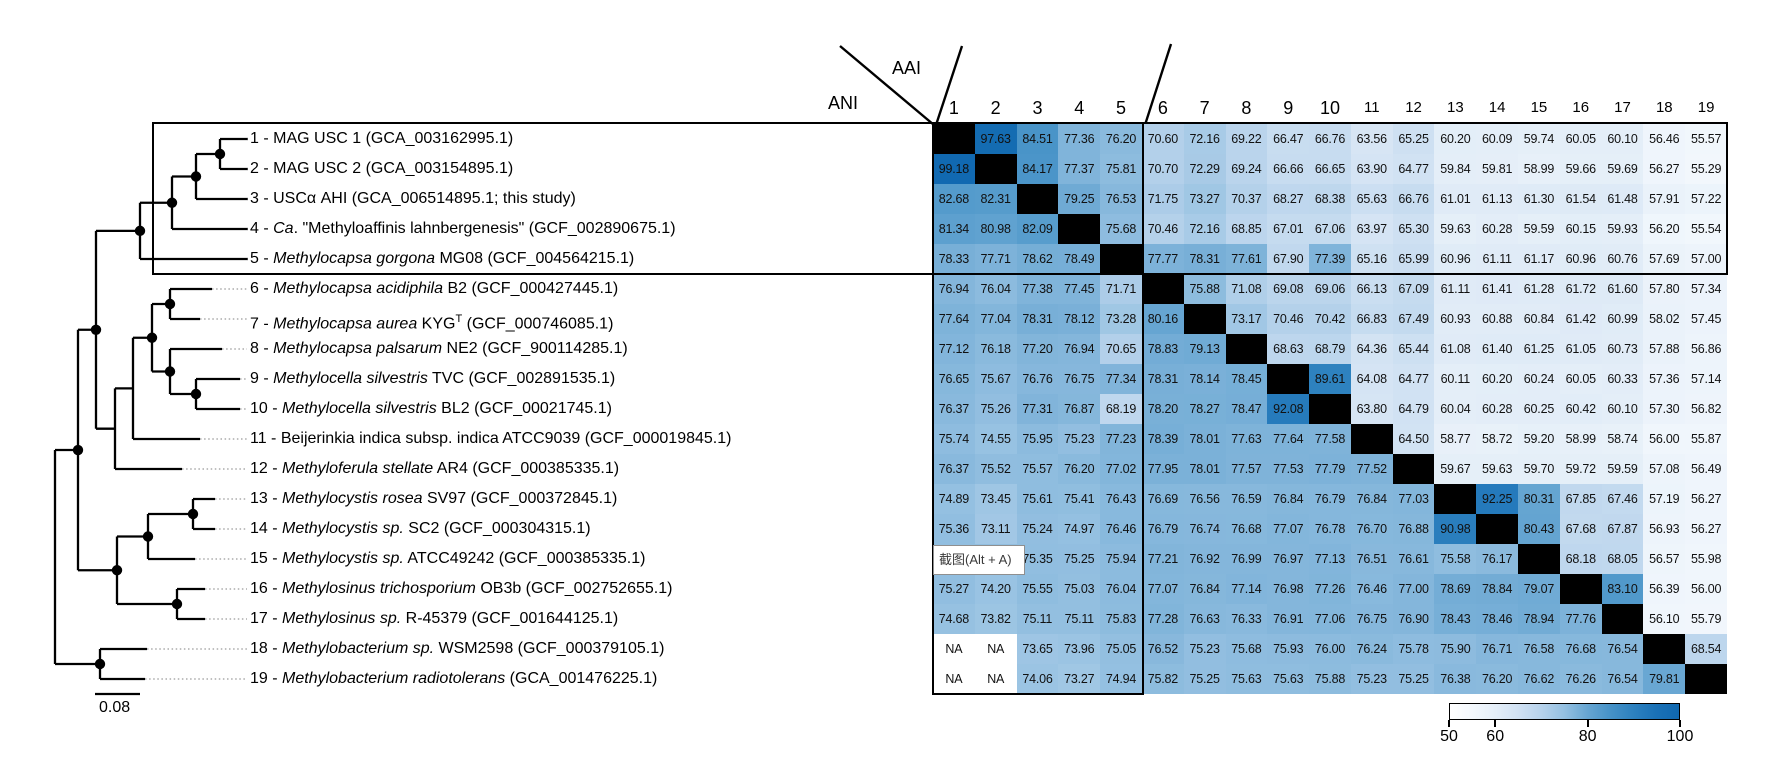  I want to click on matrix-cell: 56.10, so click(1664, 619).